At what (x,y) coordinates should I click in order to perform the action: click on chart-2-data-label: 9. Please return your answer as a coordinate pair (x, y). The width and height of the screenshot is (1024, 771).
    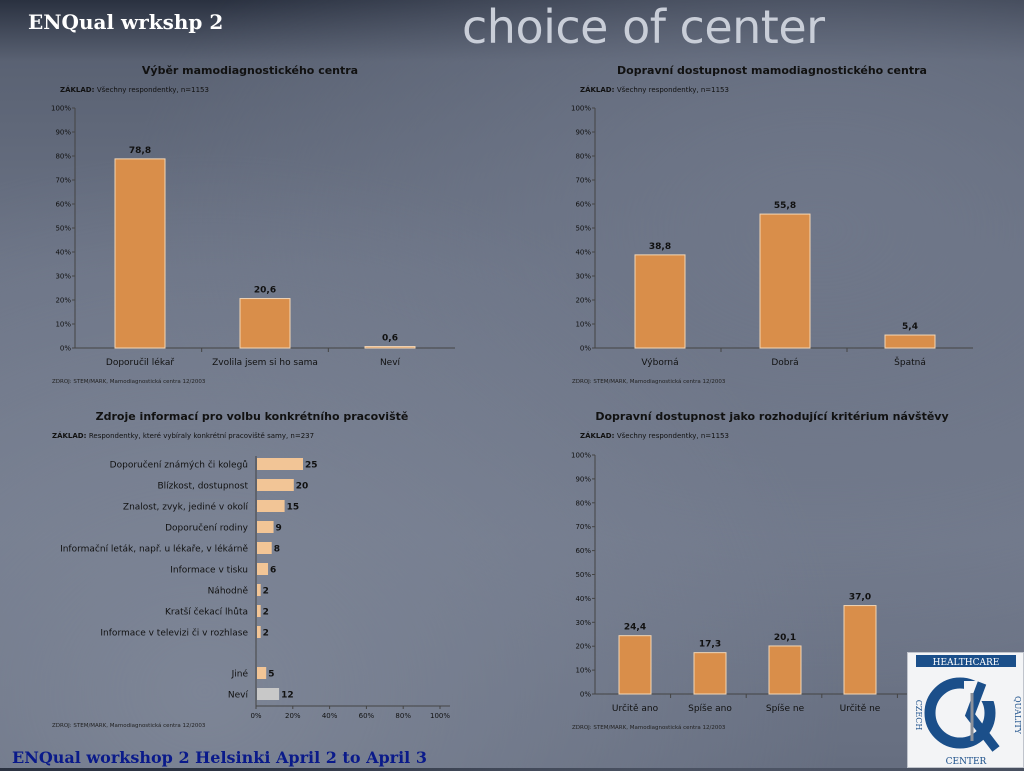
    Looking at the image, I should click on (279, 529).